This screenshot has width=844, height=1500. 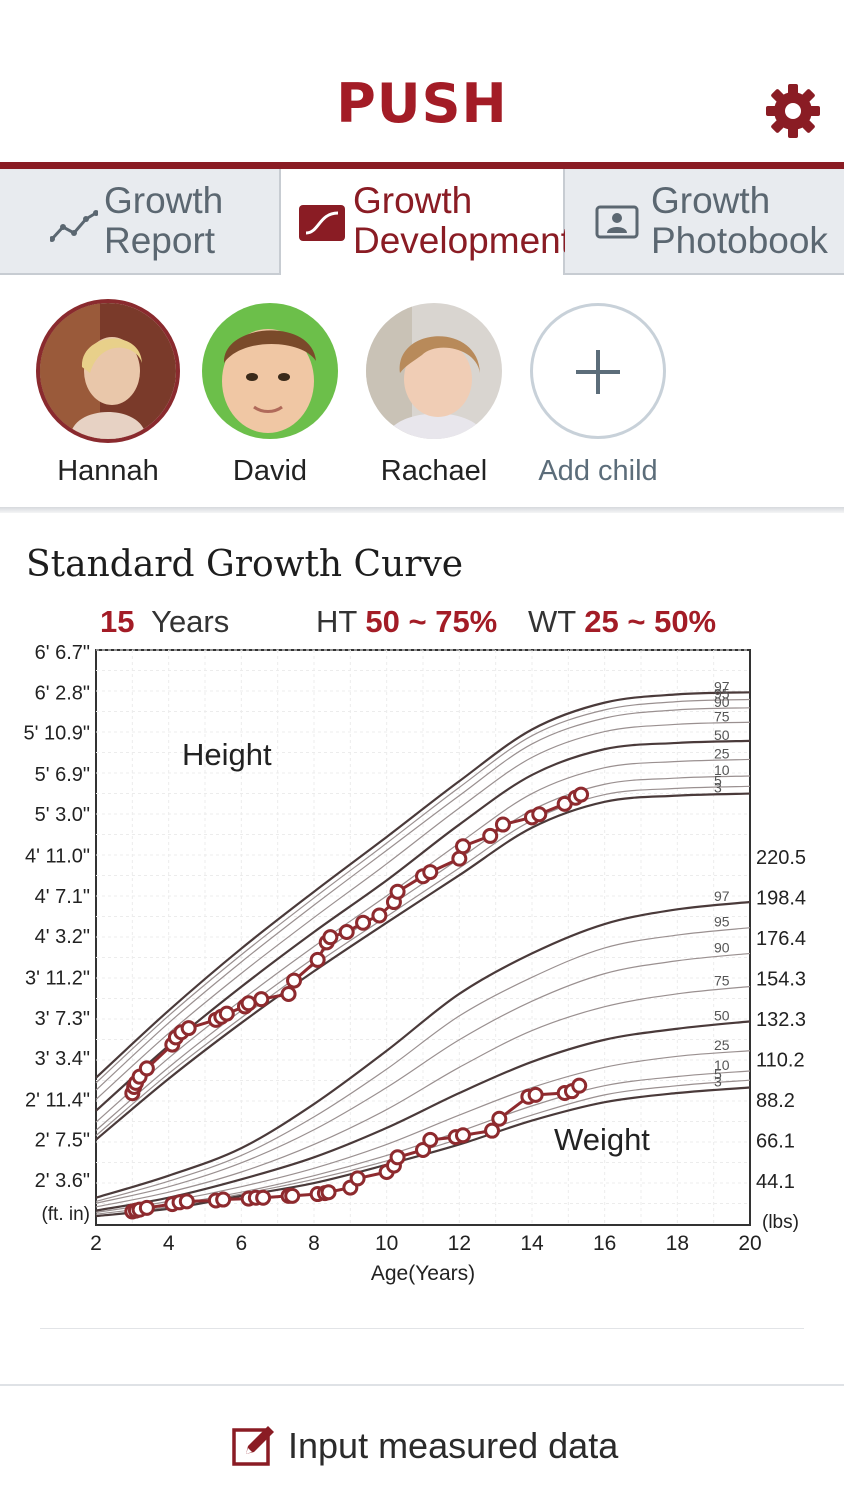 I want to click on weight-summary: WT 25 ~ 50%, so click(x=622, y=624).